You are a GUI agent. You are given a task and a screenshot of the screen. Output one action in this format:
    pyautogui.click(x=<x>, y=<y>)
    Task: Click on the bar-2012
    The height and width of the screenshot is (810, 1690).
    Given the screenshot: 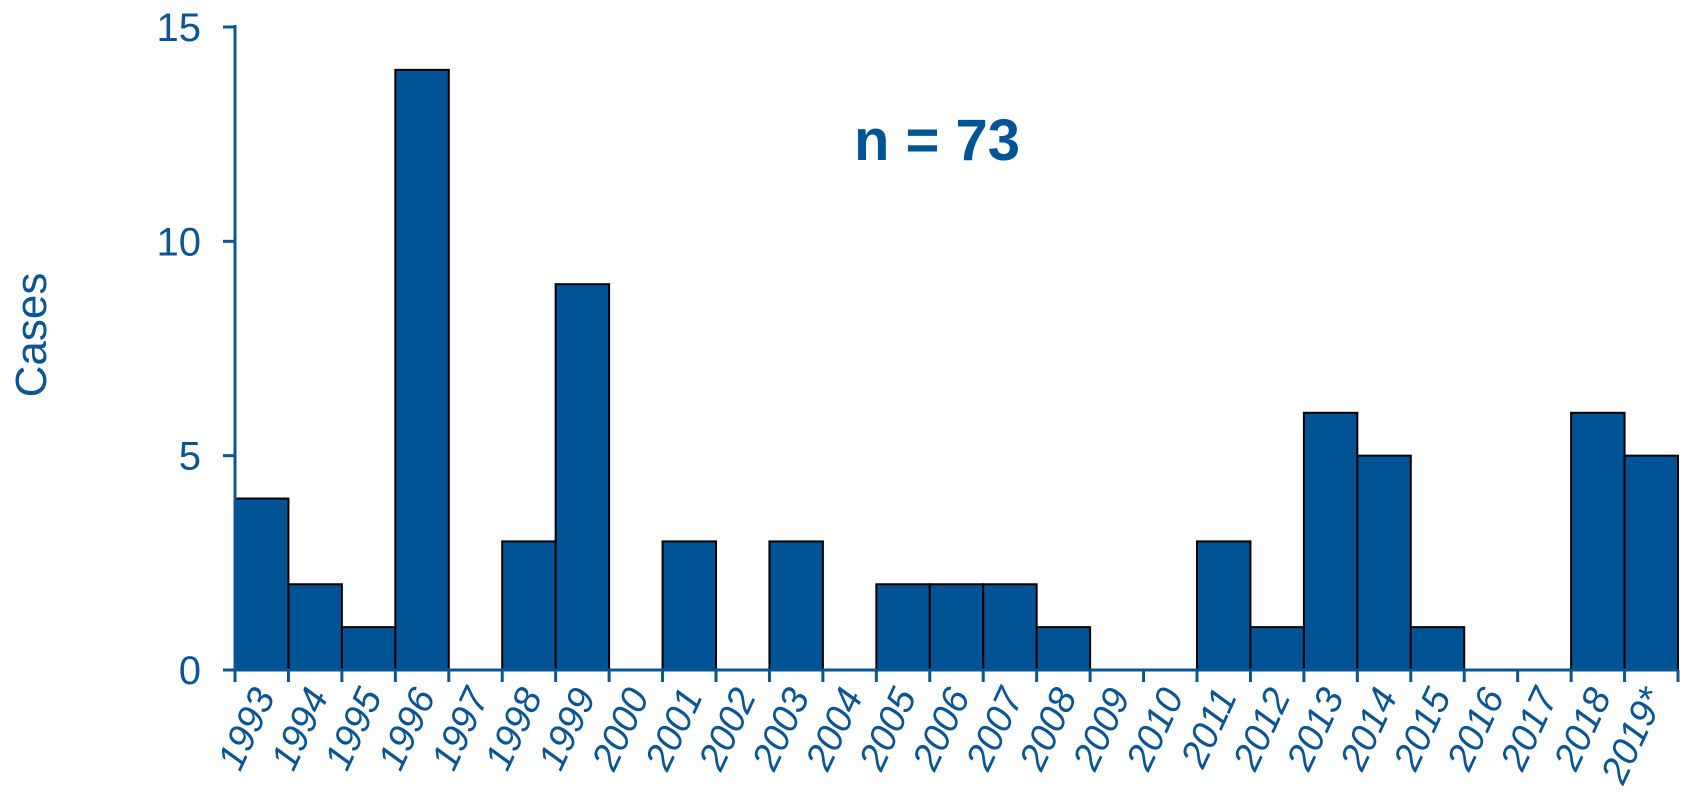 What is the action you would take?
    pyautogui.click(x=1277, y=649)
    